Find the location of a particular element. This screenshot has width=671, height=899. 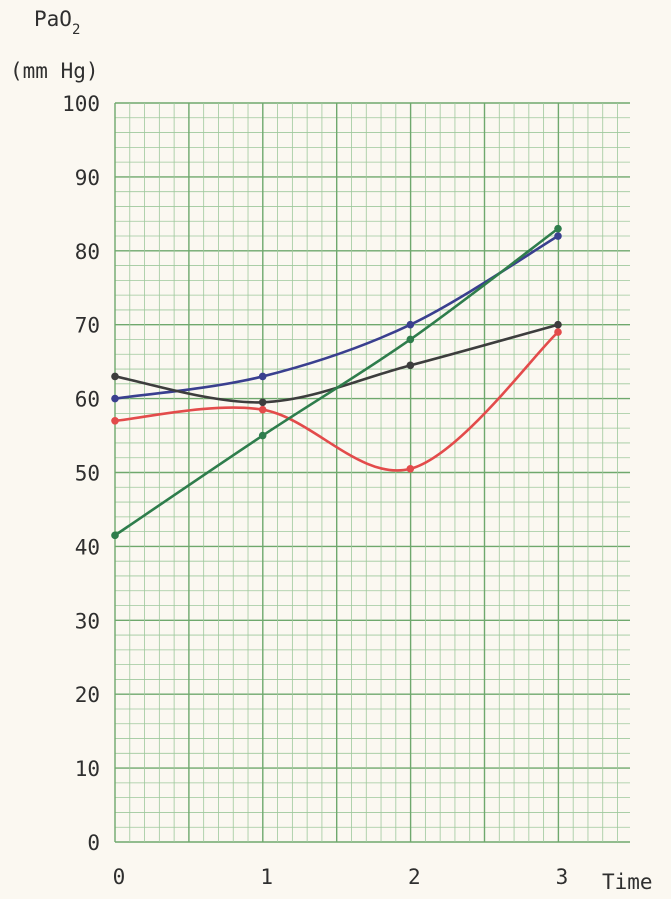

y-tick-label: 0 is located at coordinates (93, 843).